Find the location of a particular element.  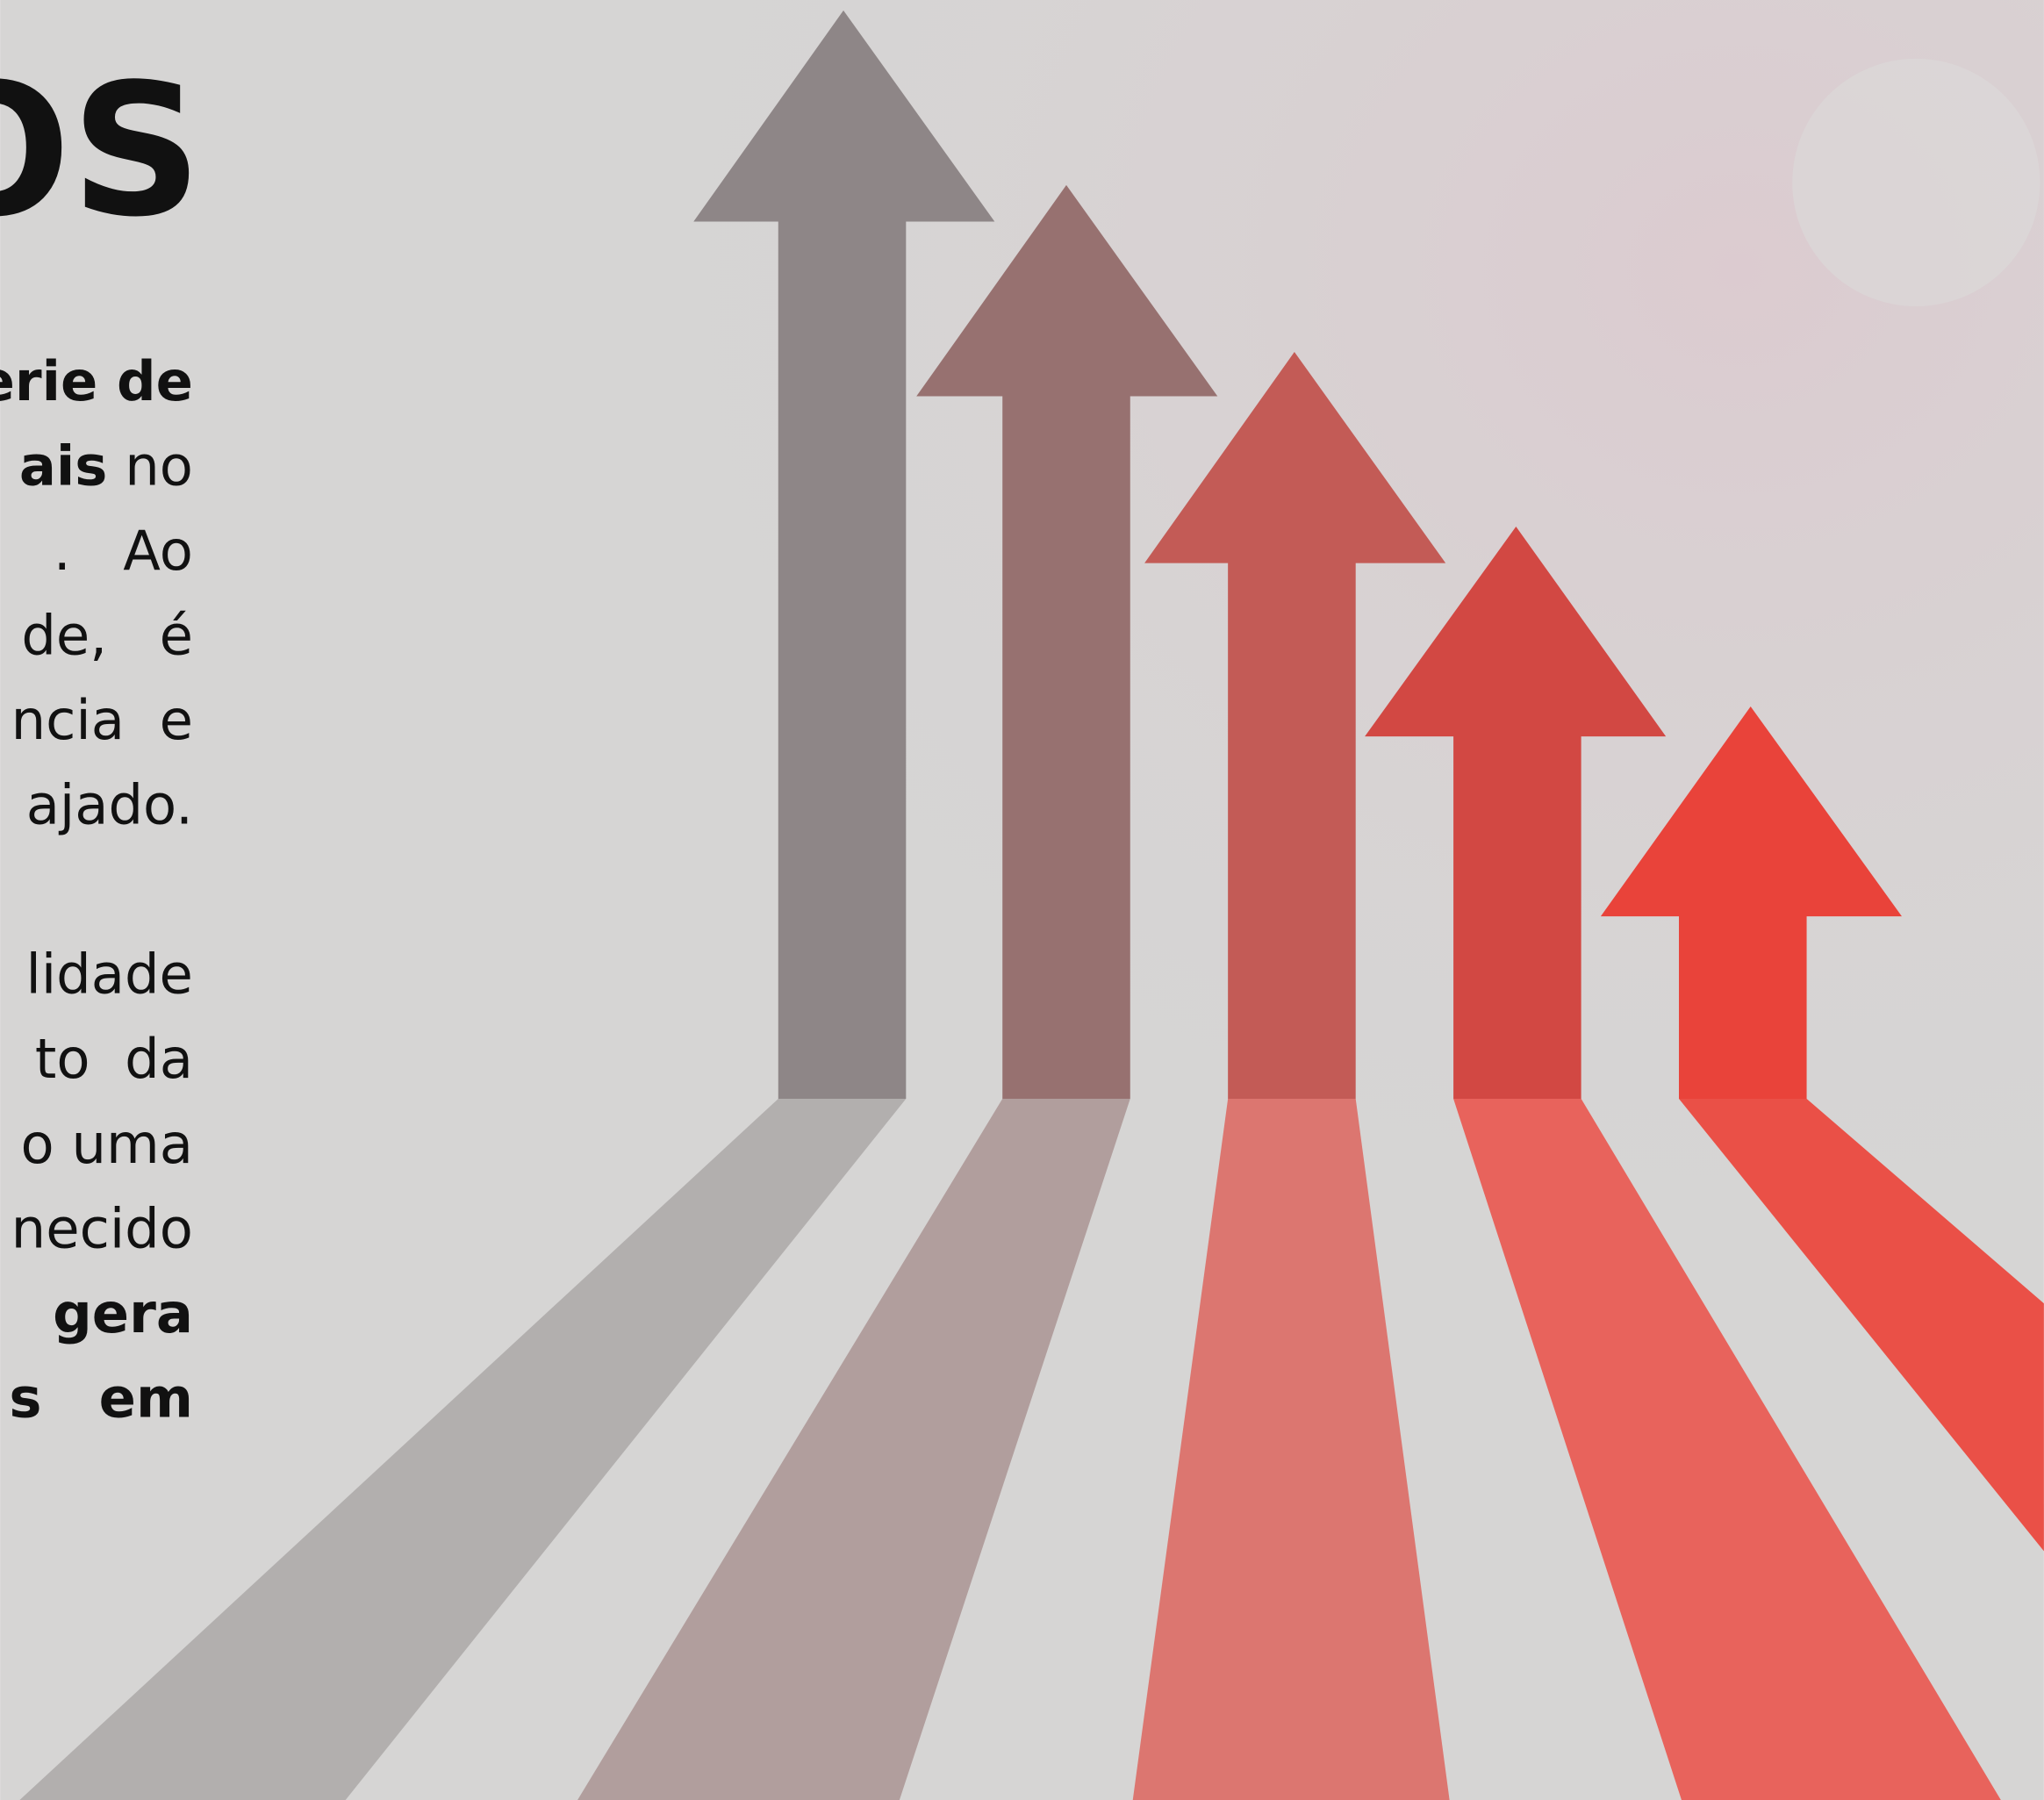

text-span: ncia e is located at coordinates (102, 720).